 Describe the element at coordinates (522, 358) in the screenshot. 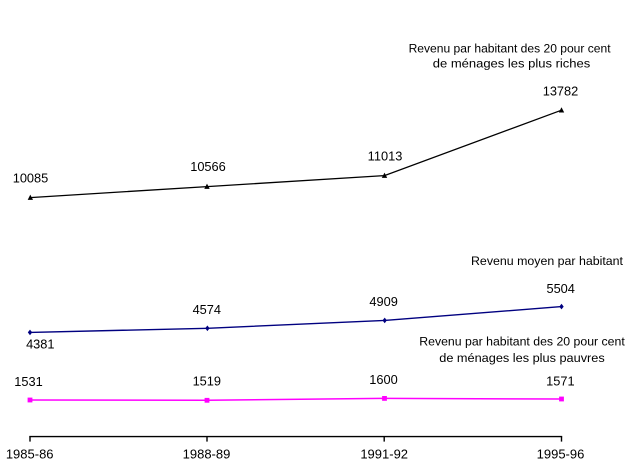

I see `svg-text: de ménages les plus pauvres` at that location.